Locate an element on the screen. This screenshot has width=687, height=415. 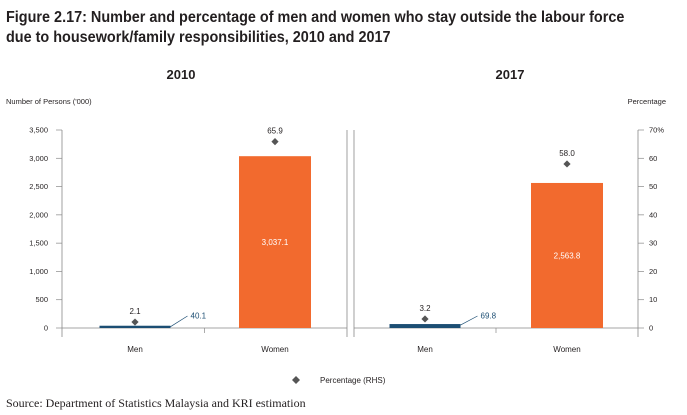
legend-marker is located at coordinates (296, 380).